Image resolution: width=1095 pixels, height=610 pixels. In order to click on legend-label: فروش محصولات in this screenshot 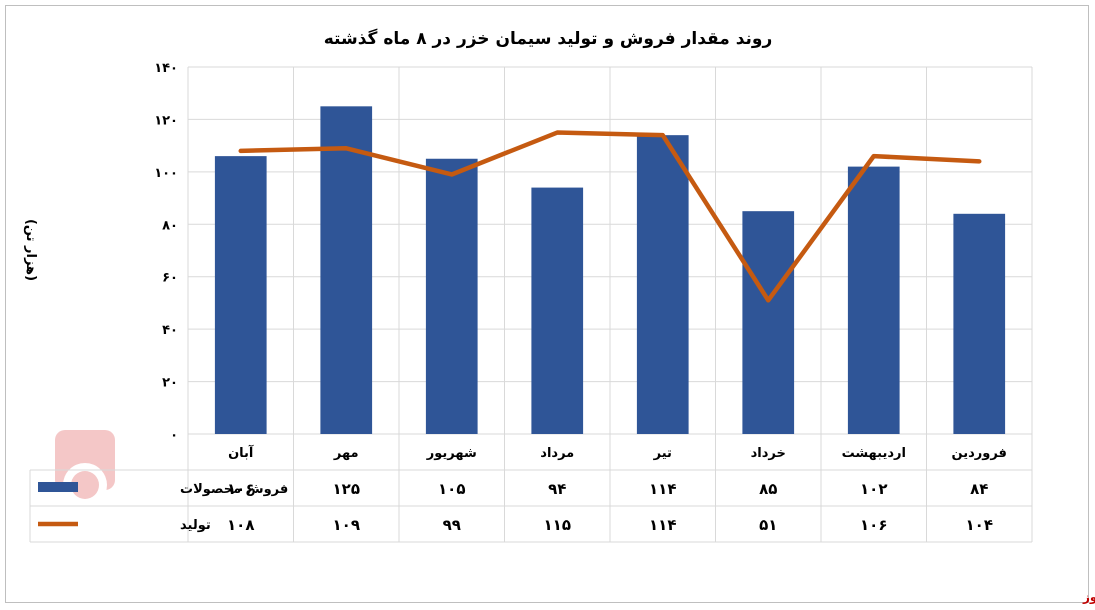, I will do `click(234, 489)`.